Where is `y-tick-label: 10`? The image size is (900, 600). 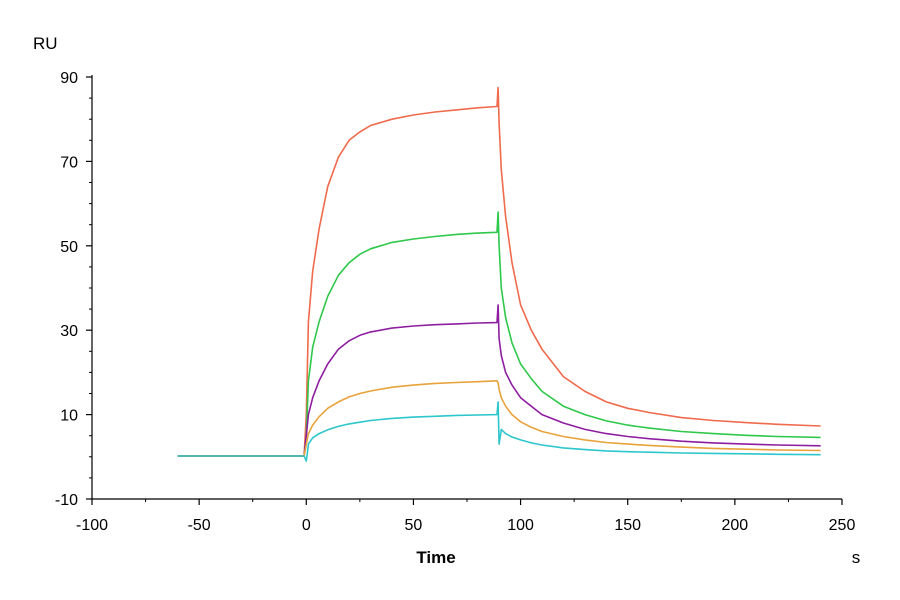
y-tick-label: 10 is located at coordinates (69, 416).